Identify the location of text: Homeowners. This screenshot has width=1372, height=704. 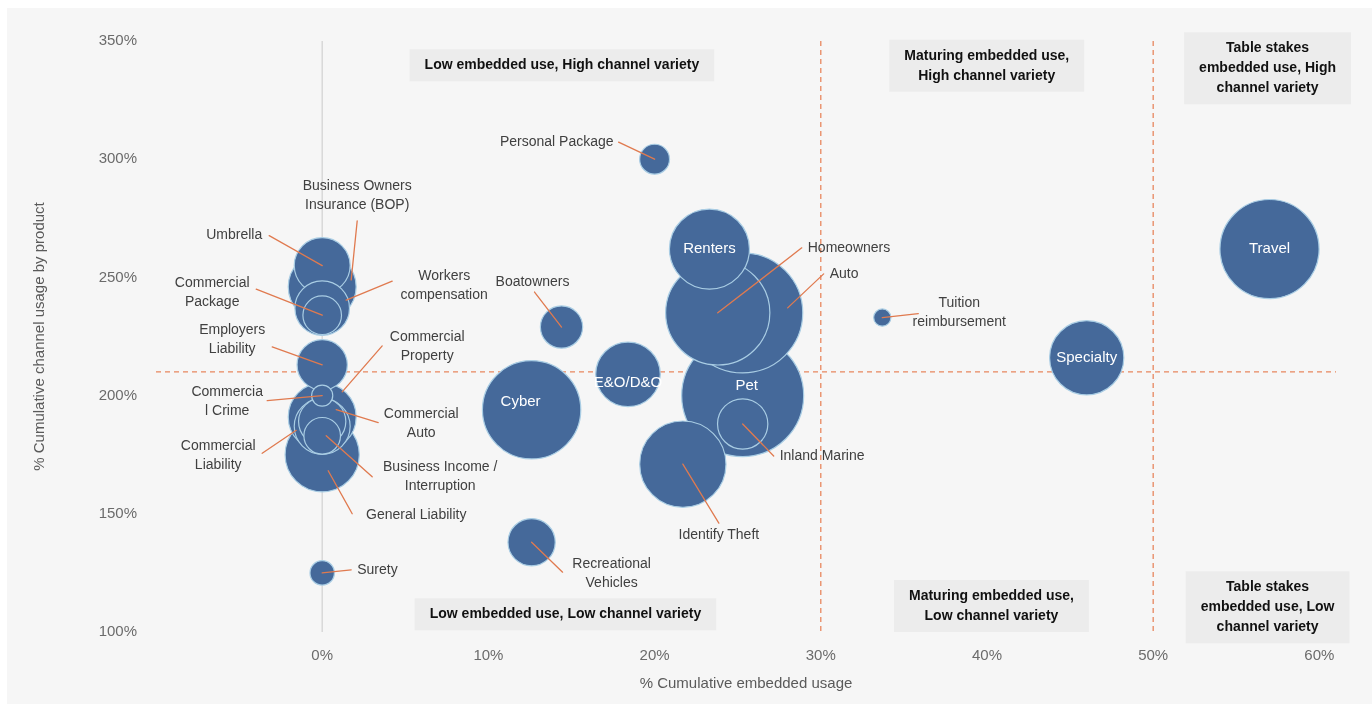
(849, 246).